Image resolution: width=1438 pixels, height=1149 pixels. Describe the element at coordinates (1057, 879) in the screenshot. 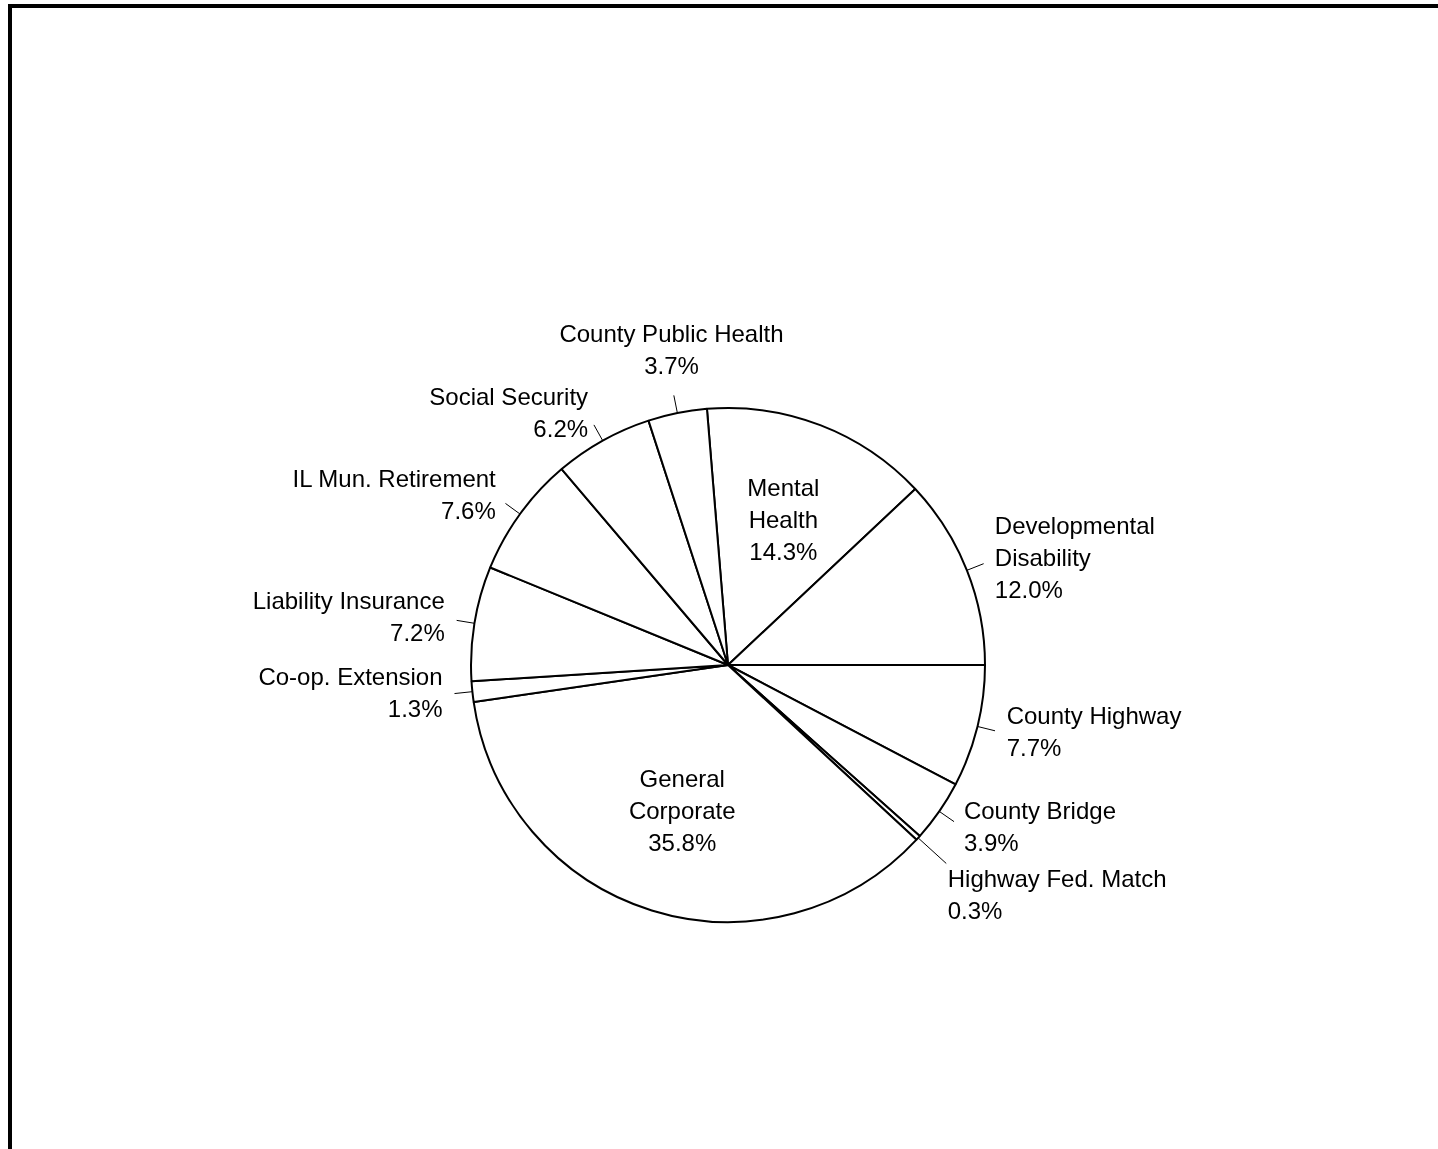

I see `slice-label: Highway Fed. Match` at that location.